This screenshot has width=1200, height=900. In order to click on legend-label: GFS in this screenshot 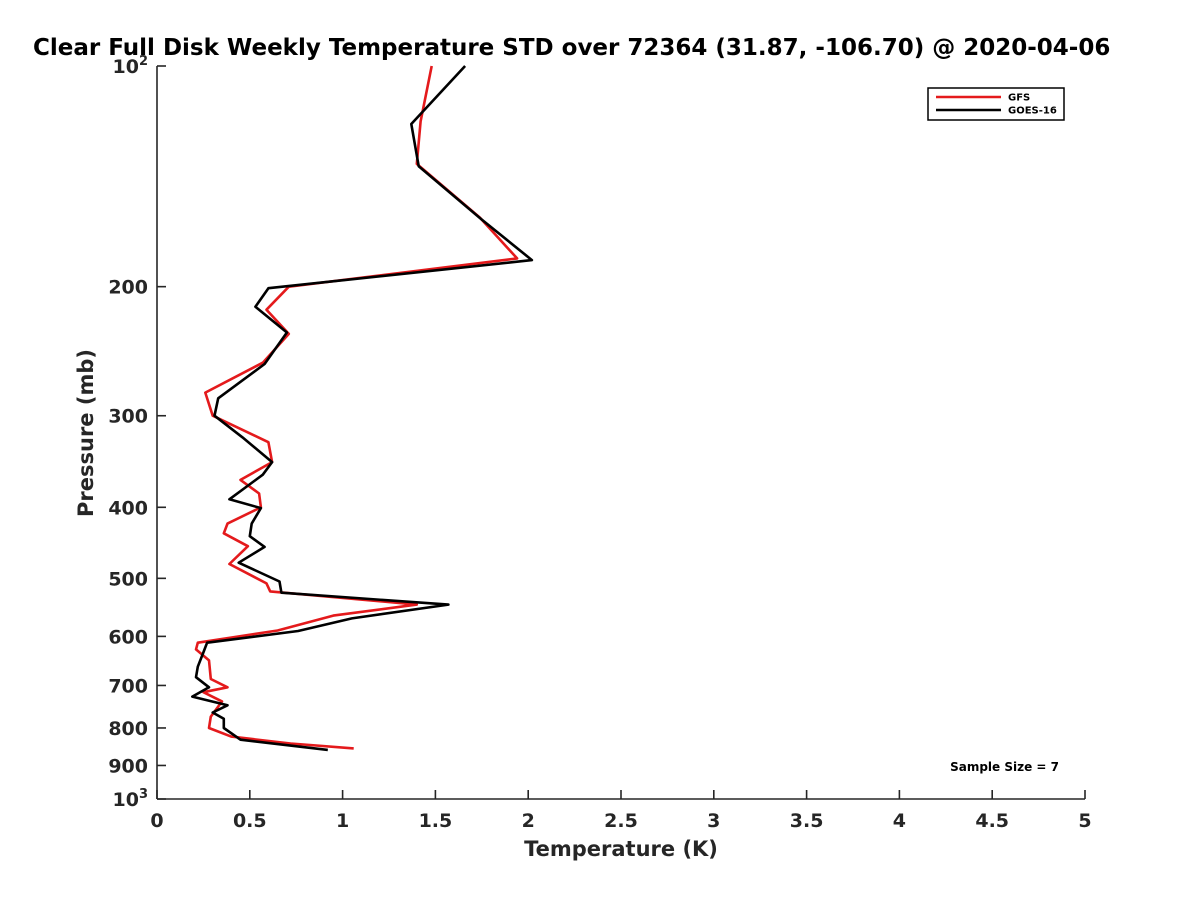, I will do `click(1019, 98)`.